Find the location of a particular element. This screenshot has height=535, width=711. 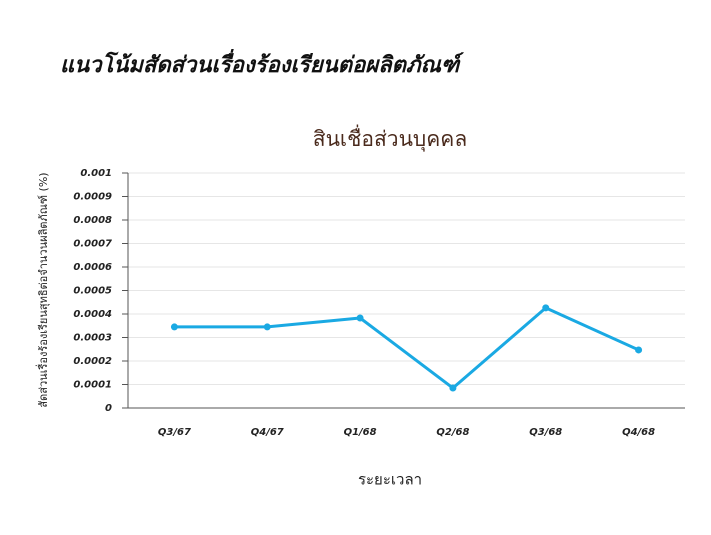

x-tick-label: Q3/68 is located at coordinates (545, 432).